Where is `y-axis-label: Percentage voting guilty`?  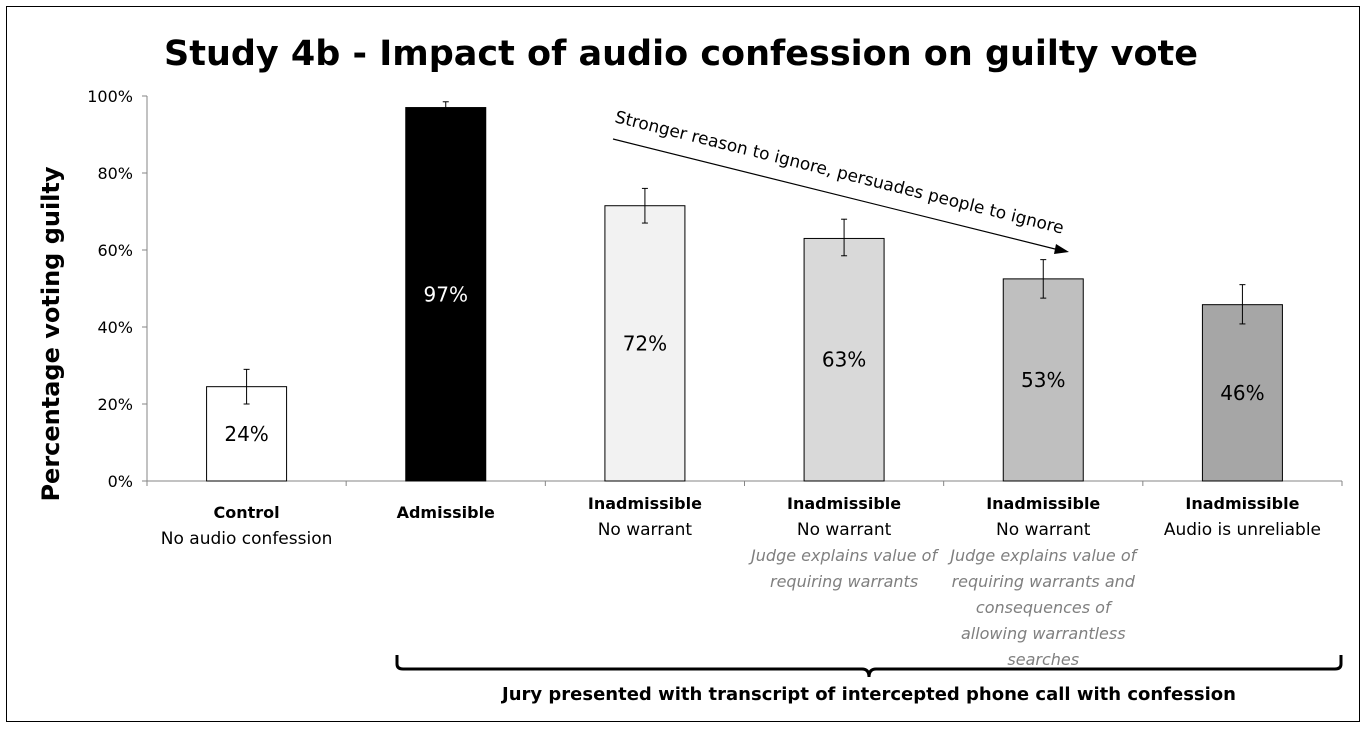
y-axis-label: Percentage voting guilty is located at coordinates (51, 333).